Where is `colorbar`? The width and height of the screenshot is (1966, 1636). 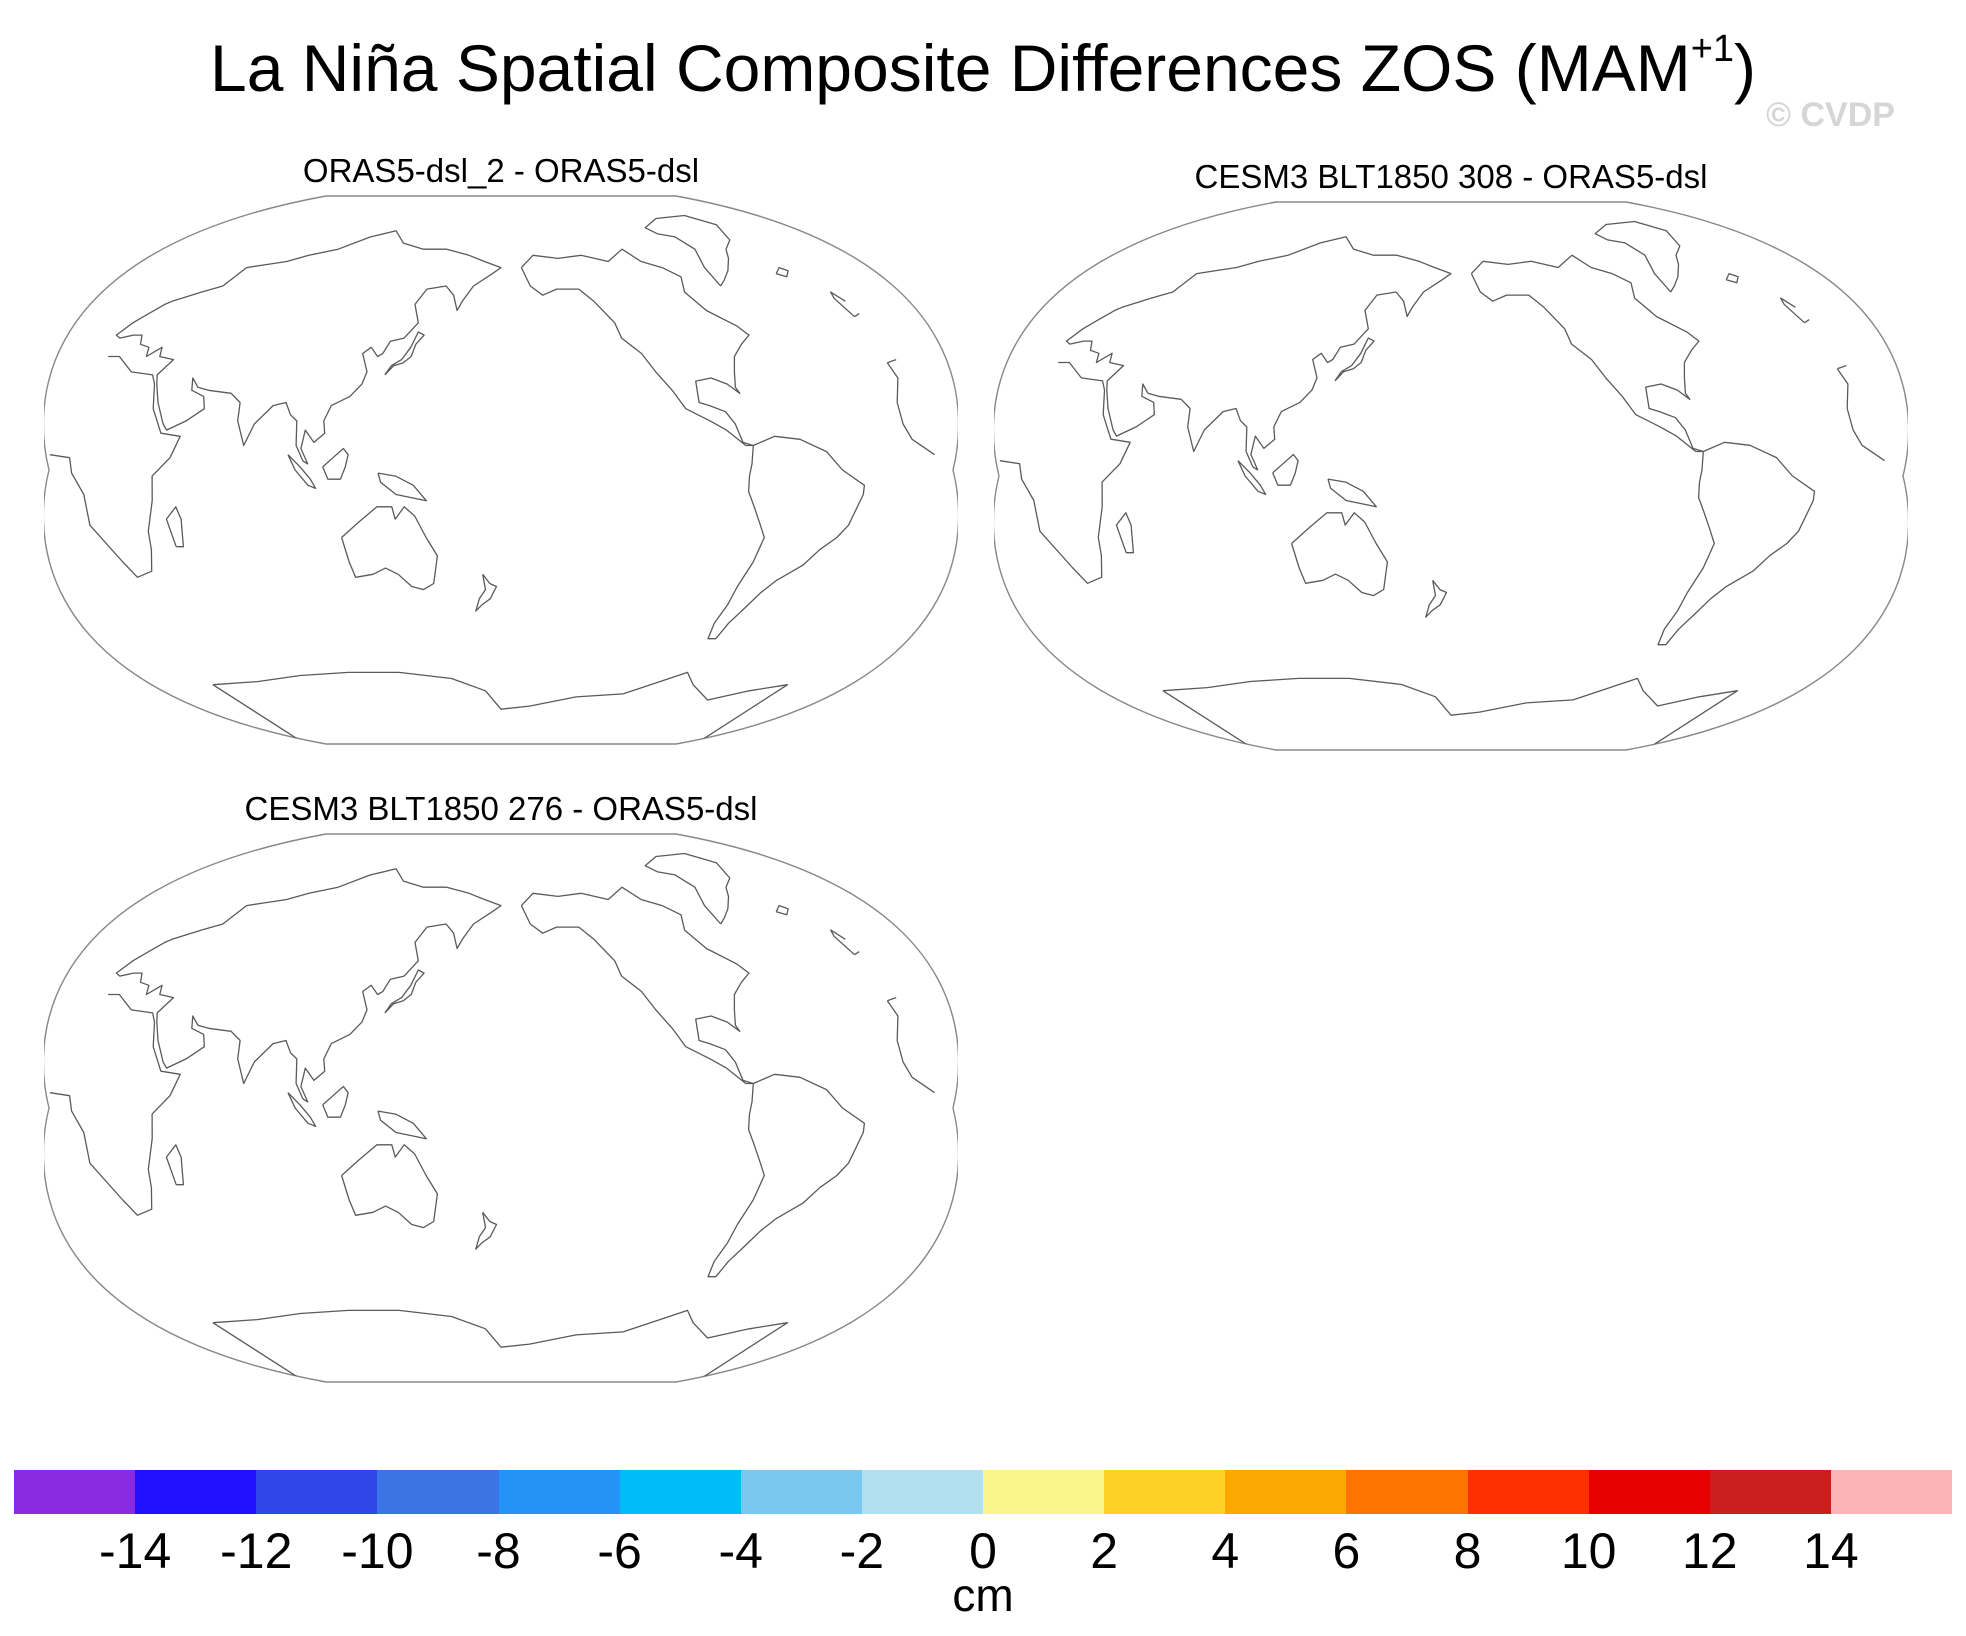 colorbar is located at coordinates (983, 1492).